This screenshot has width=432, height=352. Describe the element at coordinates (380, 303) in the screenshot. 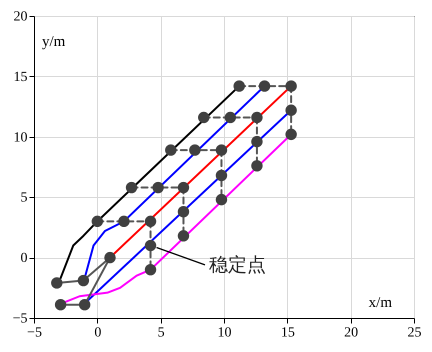

I see `x-axis-title: x/m` at that location.